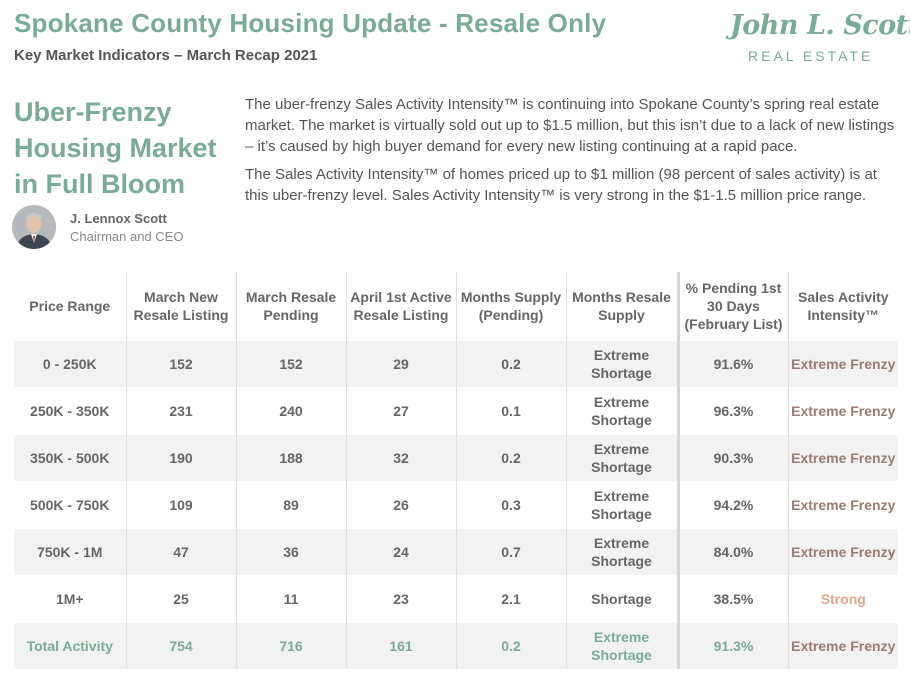 The image size is (910, 685). What do you see at coordinates (115, 148) in the screenshot?
I see `headline: Uber-Frenzy Housing Market in Full Bloom` at bounding box center [115, 148].